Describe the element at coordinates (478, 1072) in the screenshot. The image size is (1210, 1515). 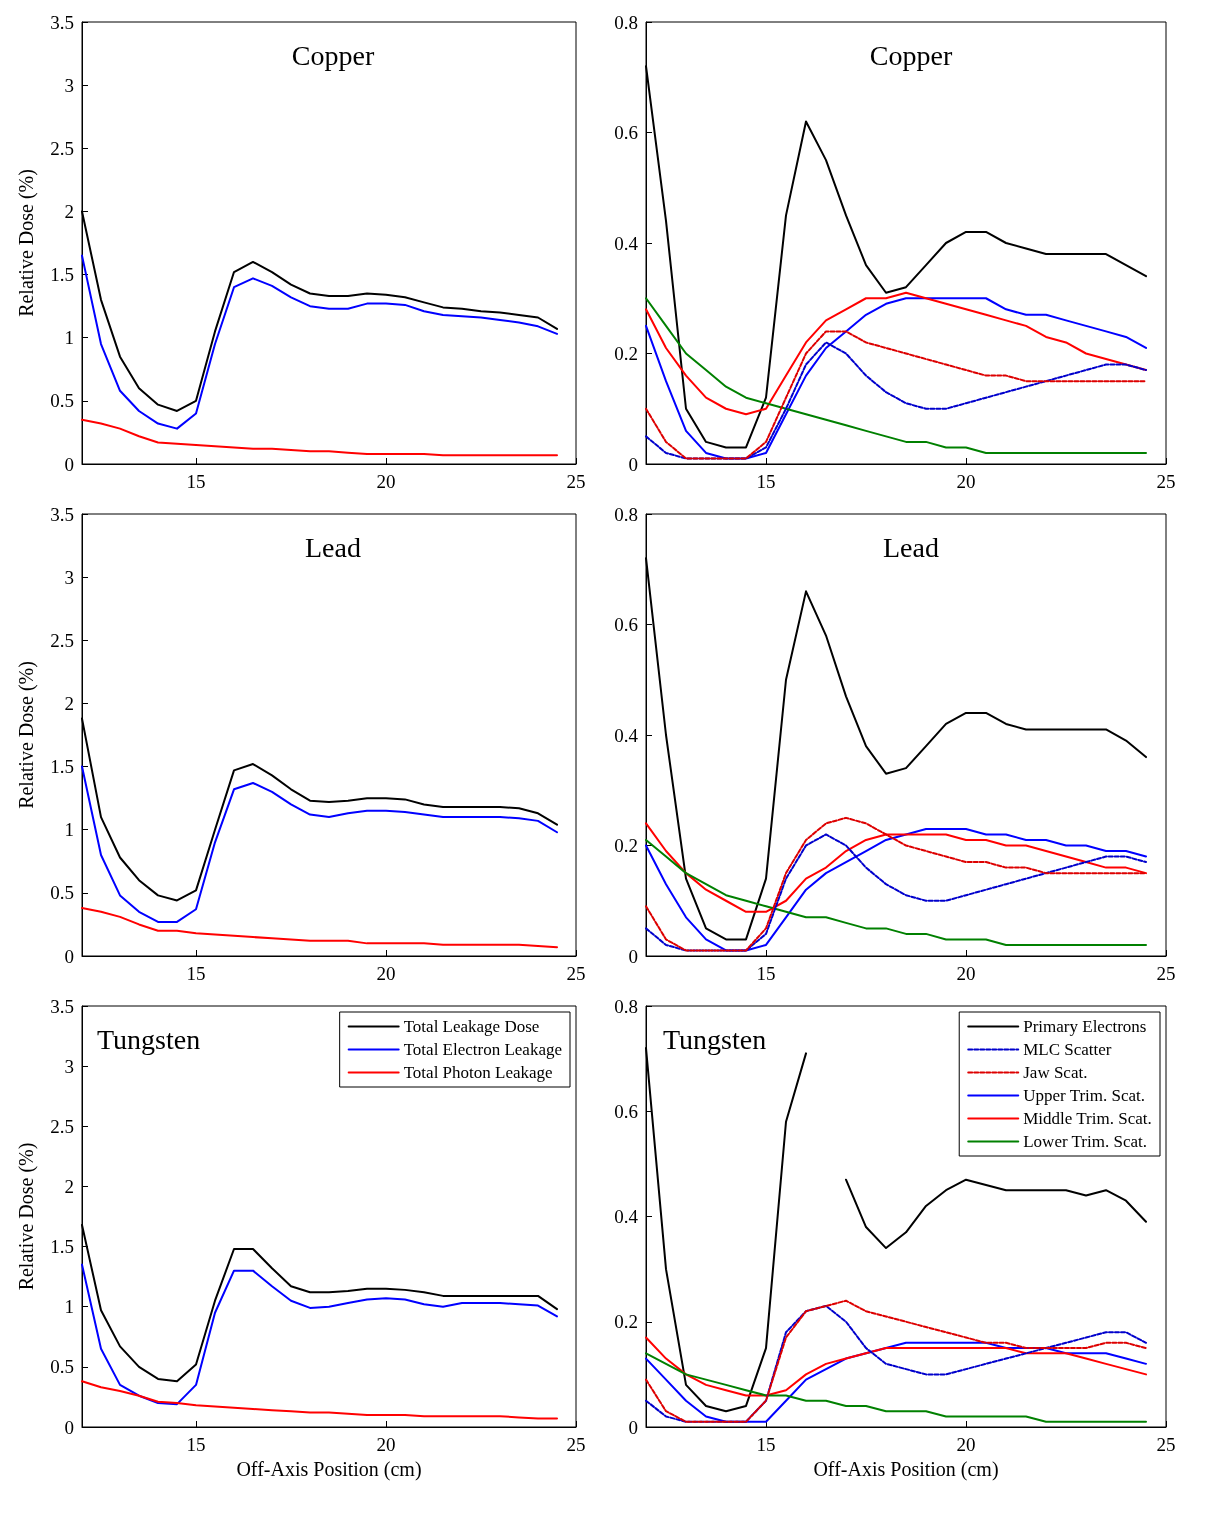
I see `legend-label: Total Photon Leakage` at that location.